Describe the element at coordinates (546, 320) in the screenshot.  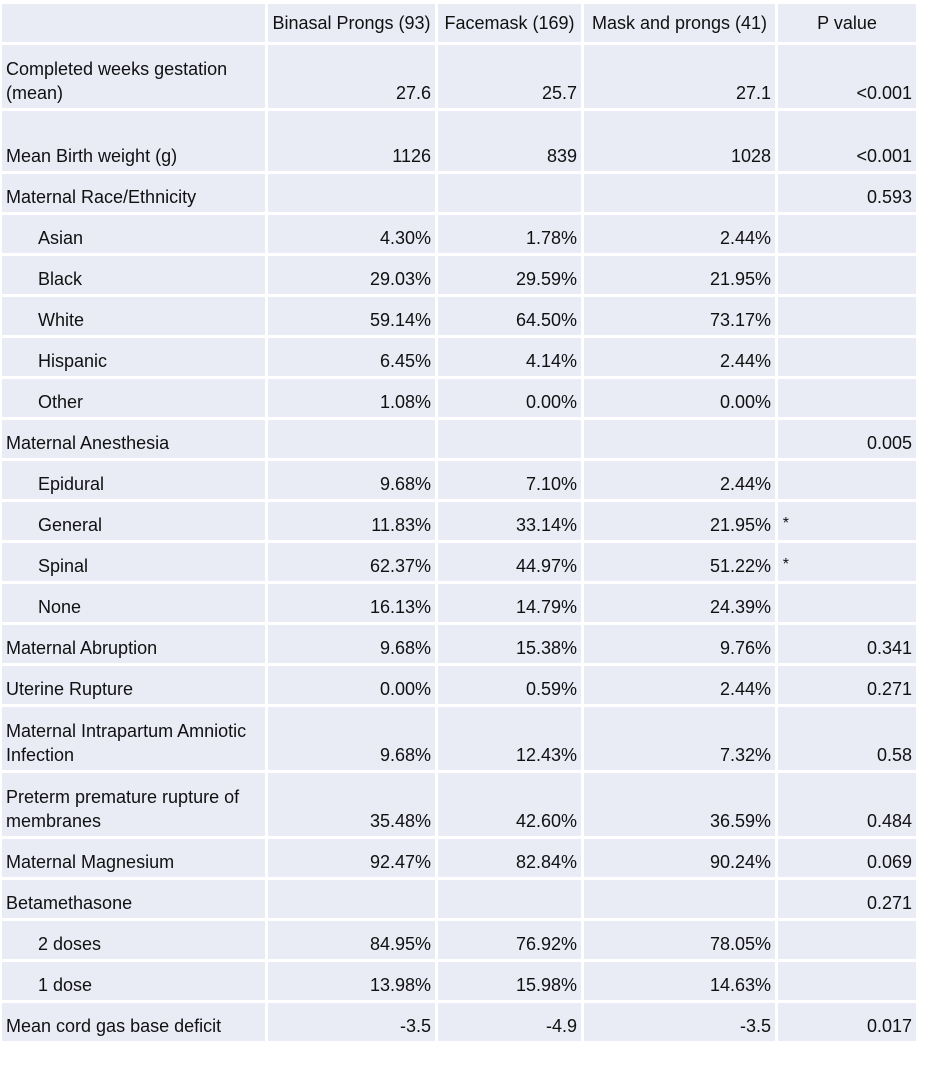
I see `cell-text: 64.50%` at that location.